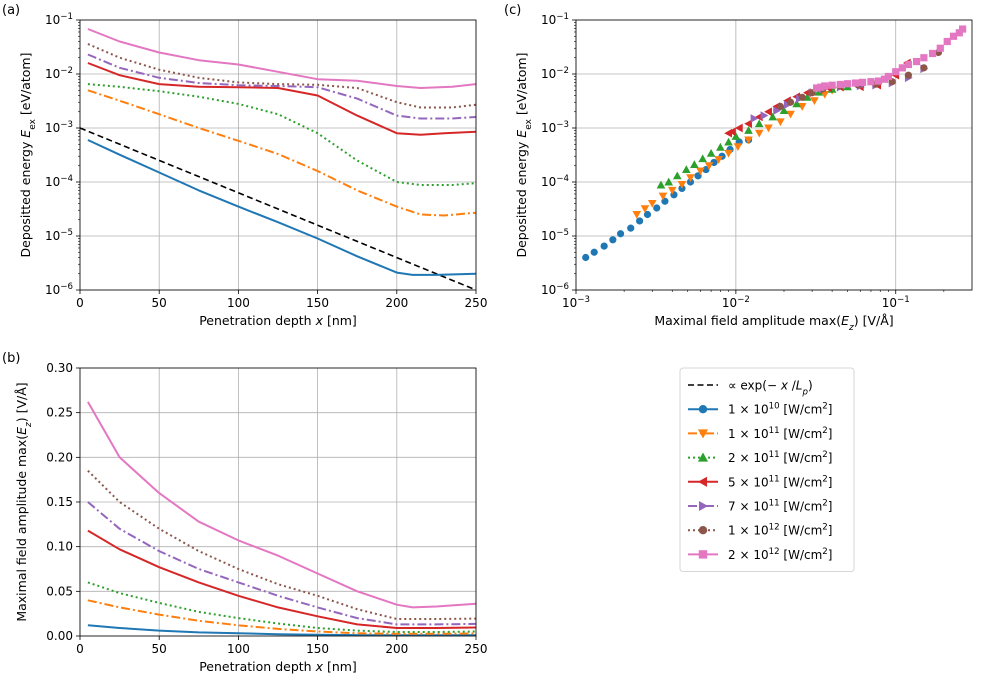 Image resolution: width=1000 pixels, height=700 pixels. What do you see at coordinates (59, 127) in the screenshot?
I see `panel-a-ytick-label: 10⁻³` at bounding box center [59, 127].